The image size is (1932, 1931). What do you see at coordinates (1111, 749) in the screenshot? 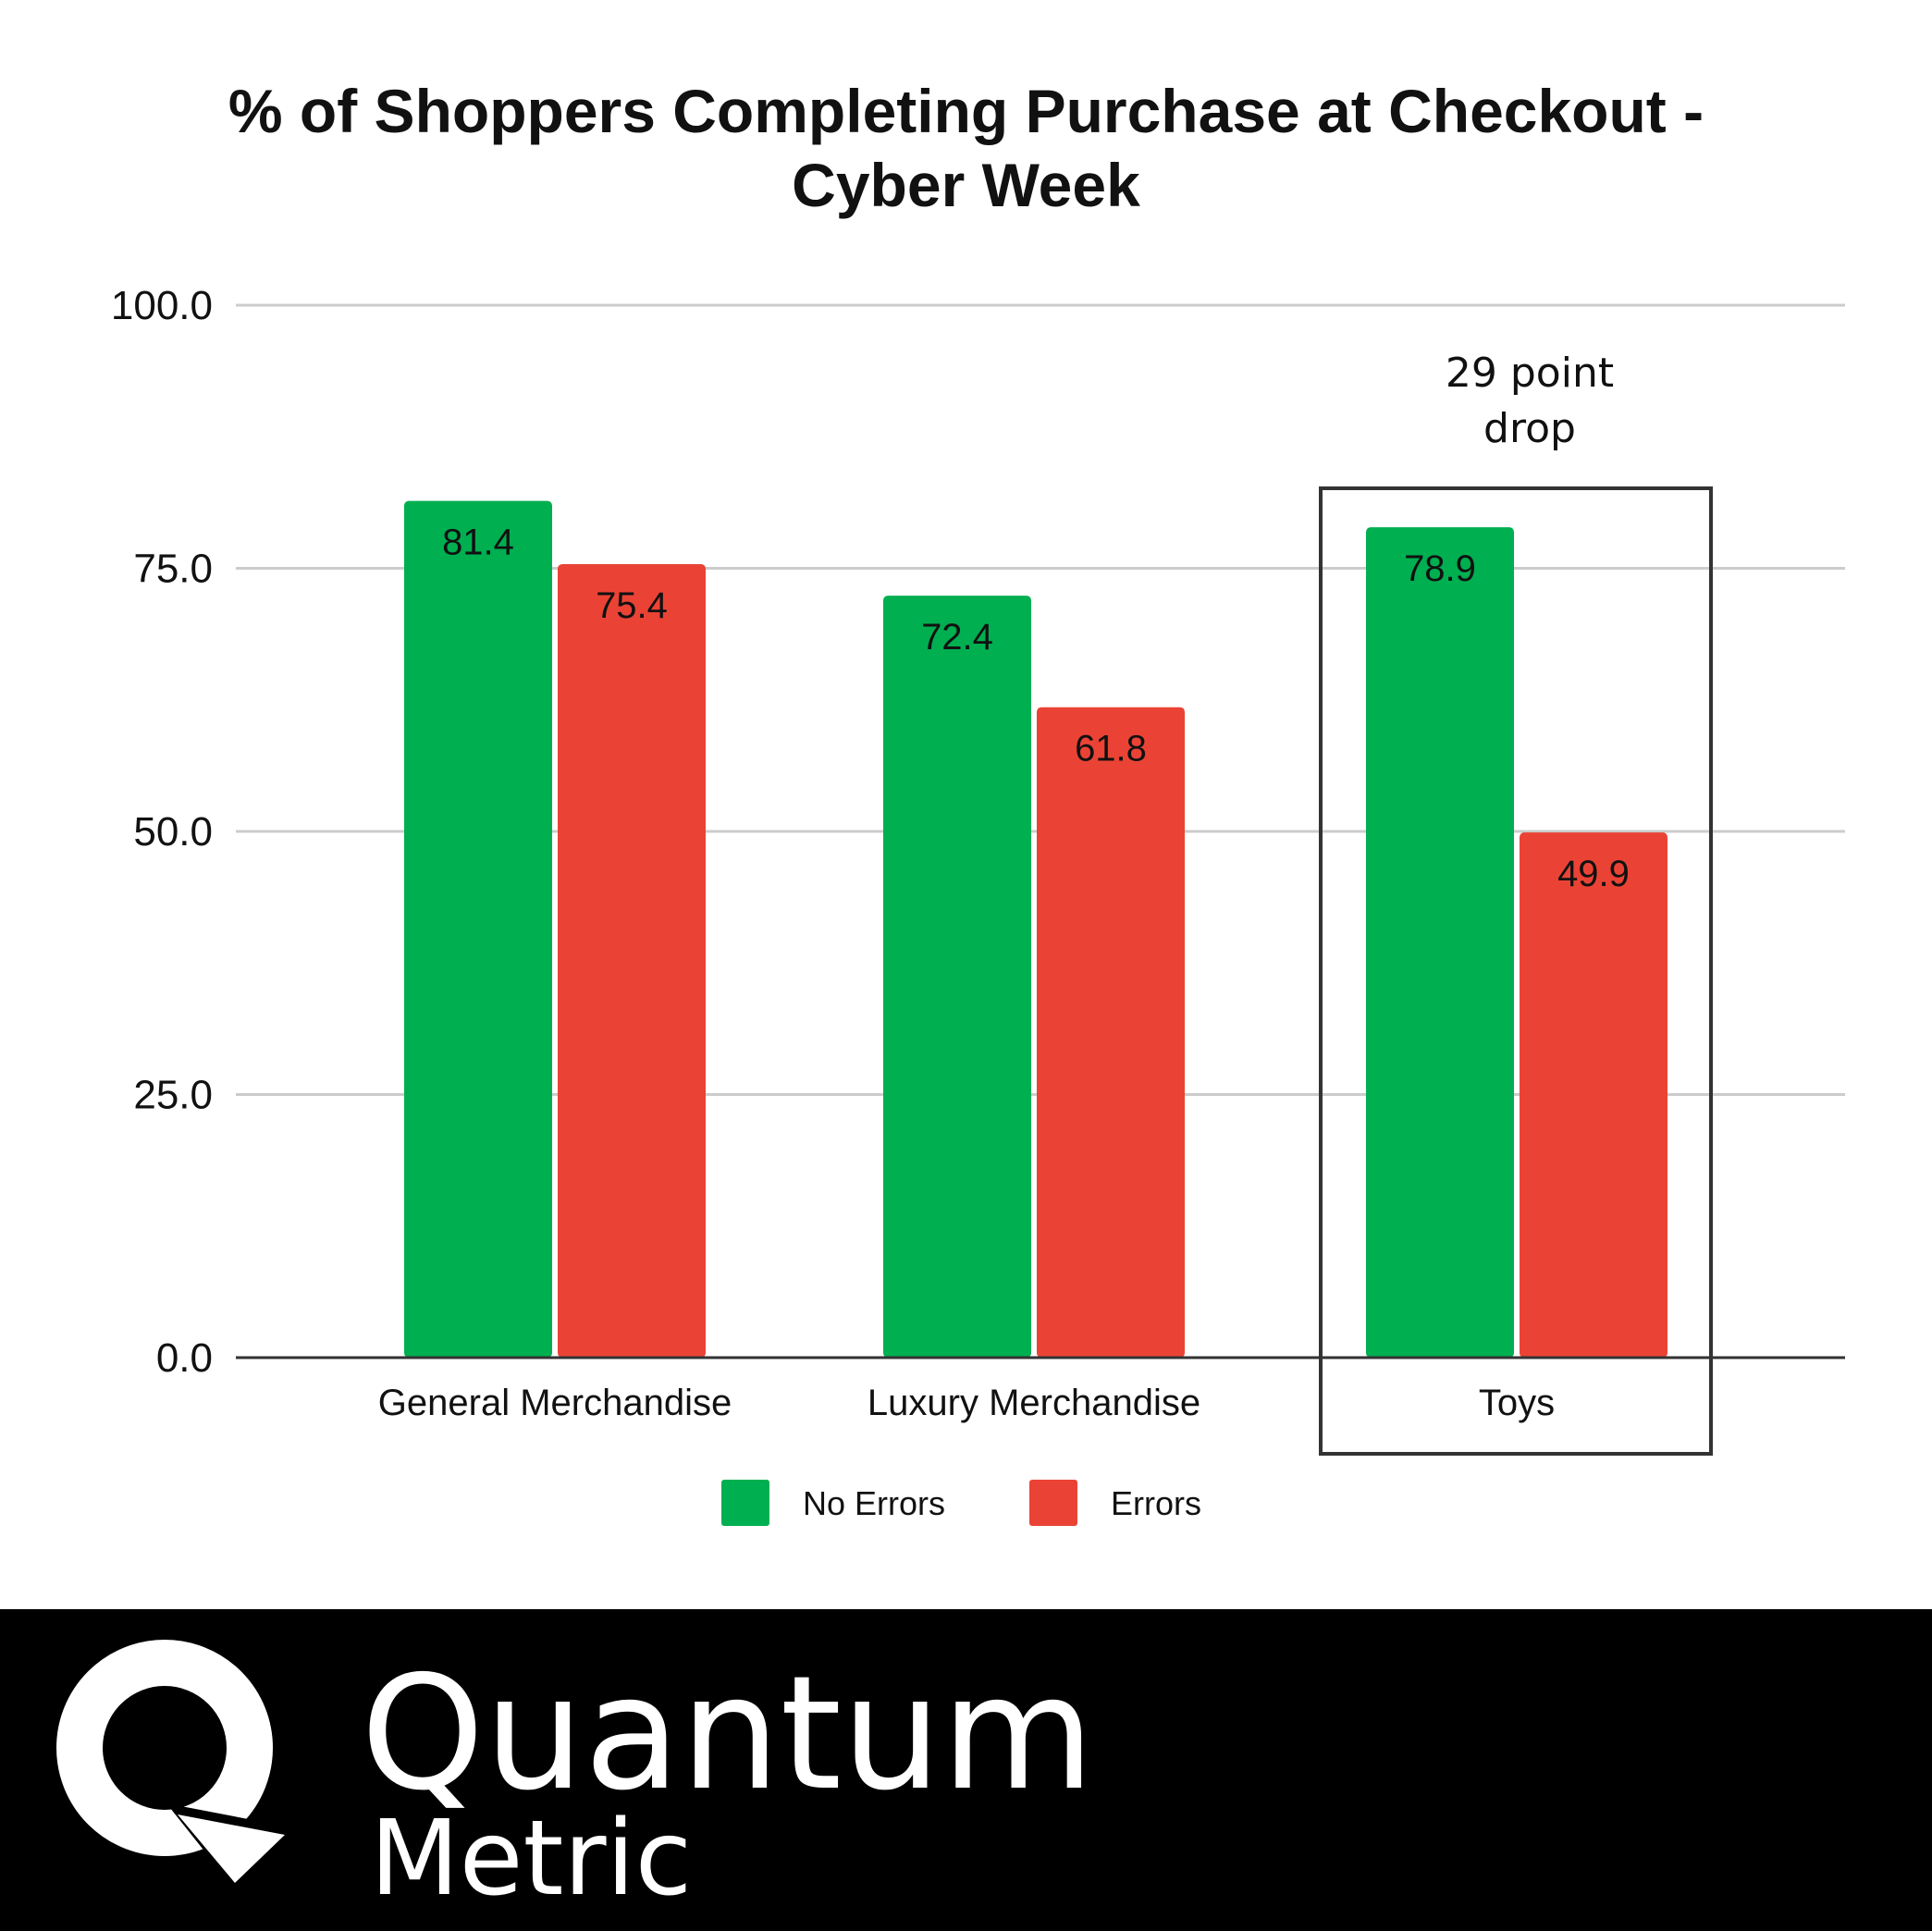
I see `bar-value-label: 61.8` at bounding box center [1111, 749].